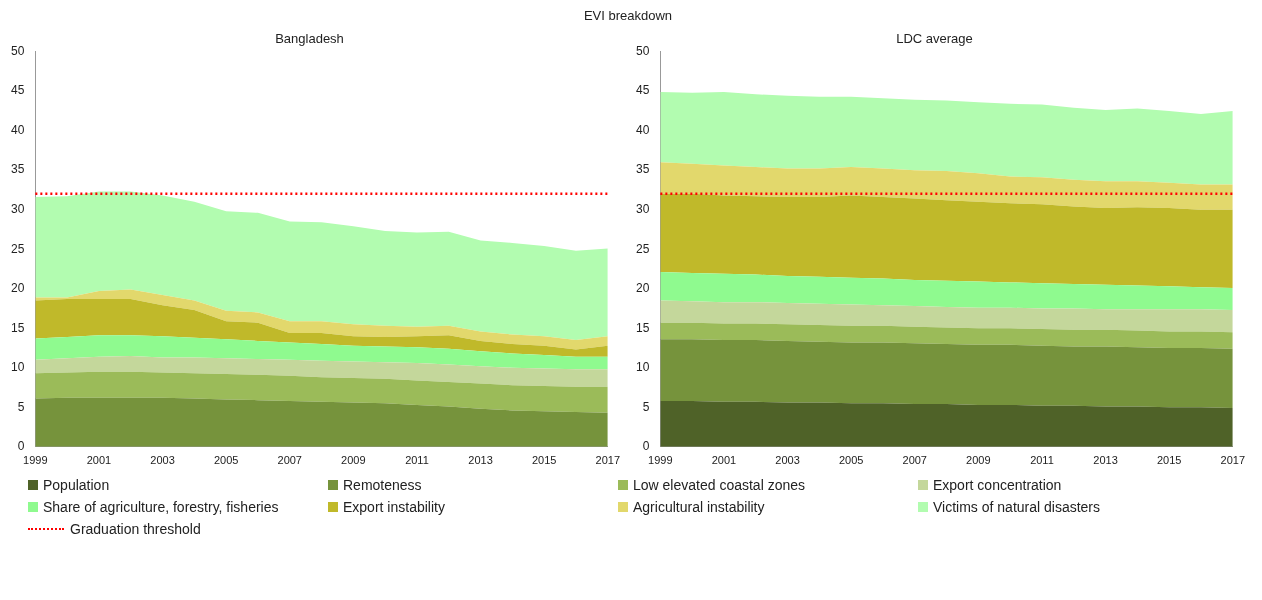 This screenshot has height=600, width=1262. What do you see at coordinates (628, 16) in the screenshot?
I see `text: EVI breakdown` at bounding box center [628, 16].